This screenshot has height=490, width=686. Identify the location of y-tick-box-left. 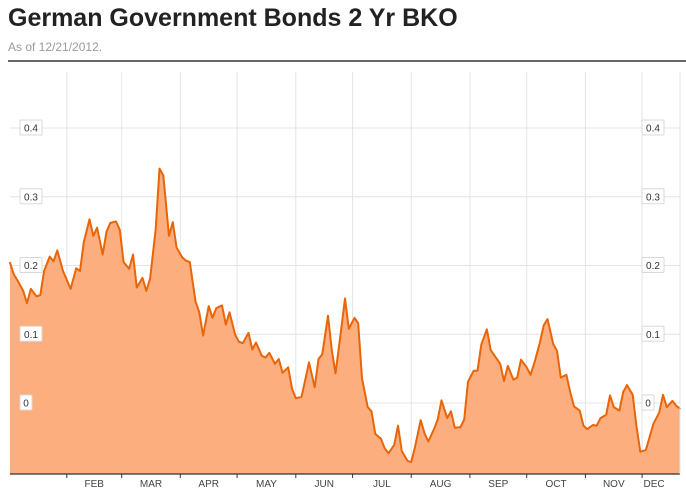
(31, 127).